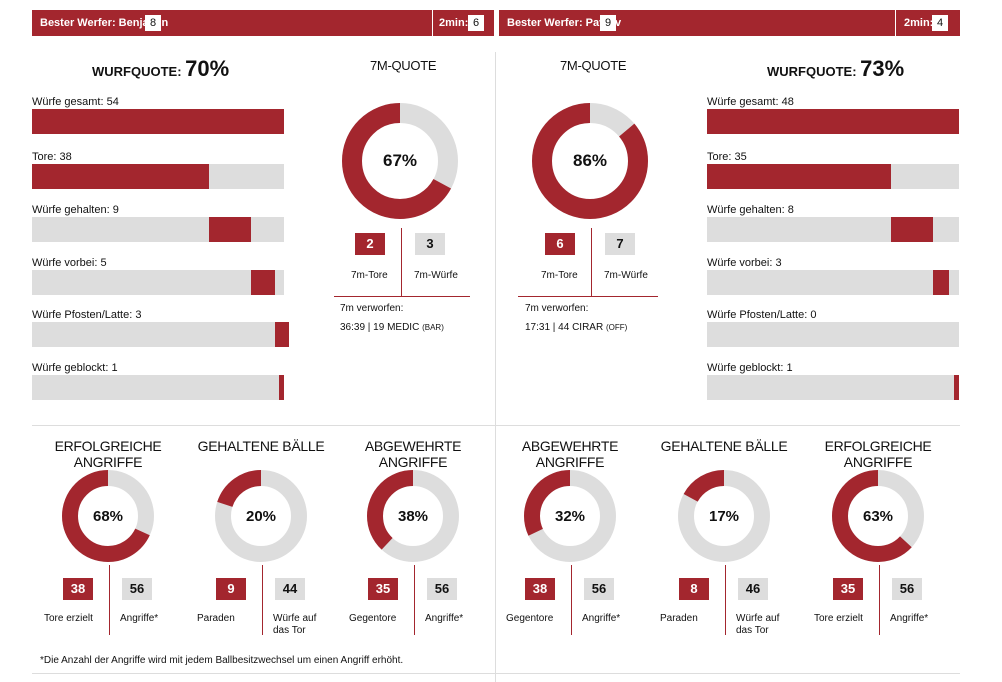  I want to click on panel-percent: 38%, so click(413, 516).